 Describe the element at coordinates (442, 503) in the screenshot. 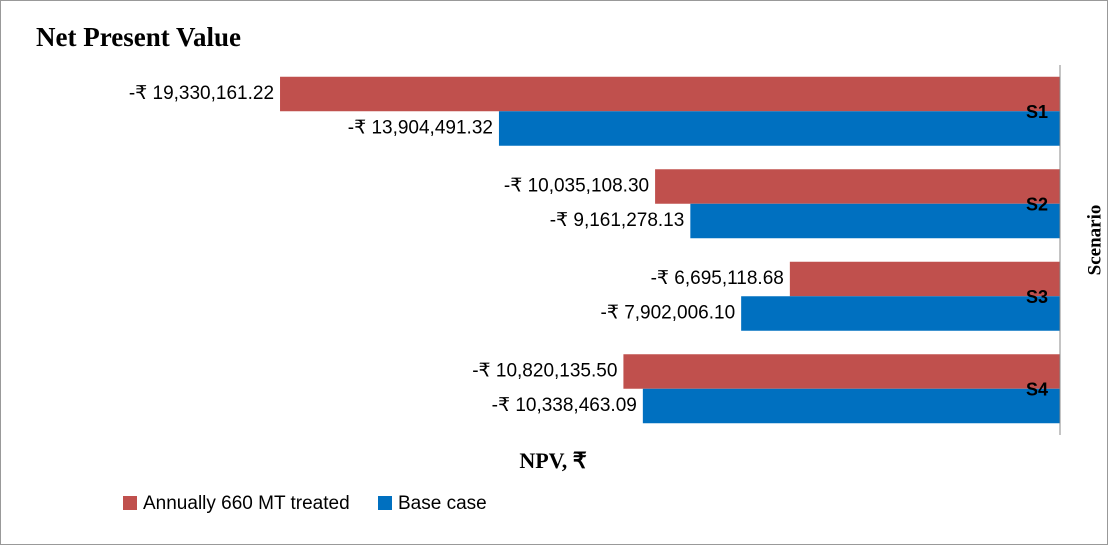

I see `legend-label: Base case` at that location.